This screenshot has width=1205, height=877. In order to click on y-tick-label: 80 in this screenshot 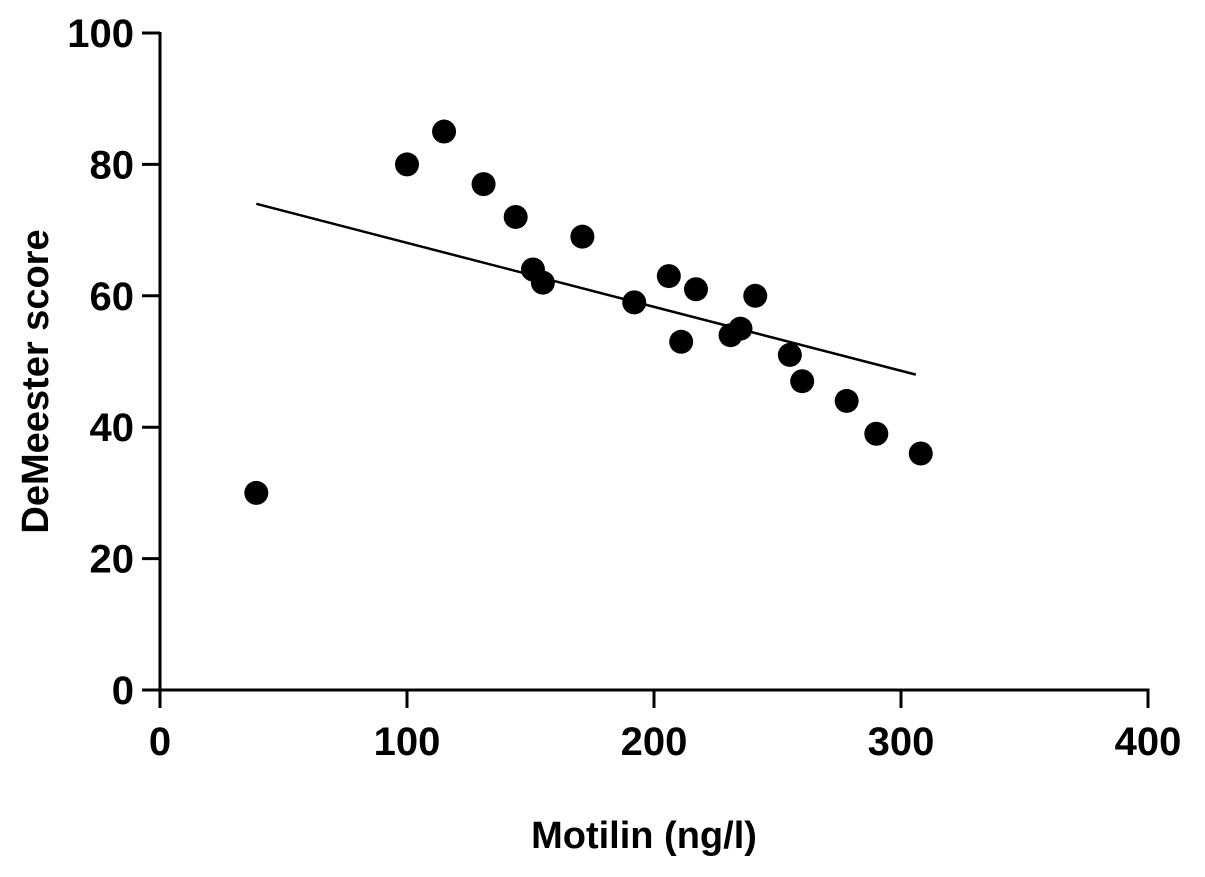, I will do `click(112, 165)`.